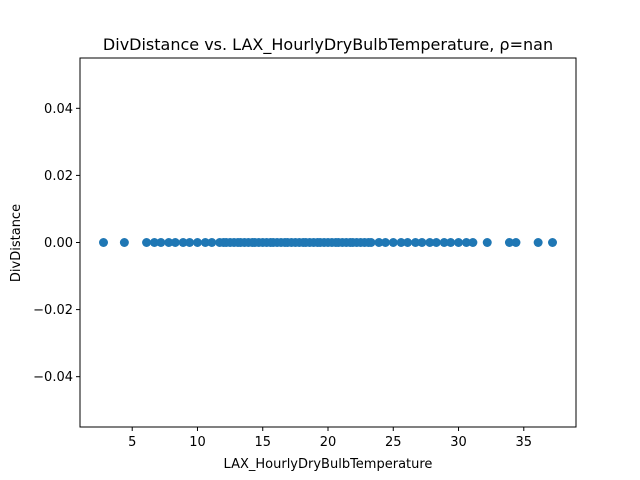 The height and width of the screenshot is (480, 640). I want to click on x-tick-label: 5, so click(132, 442).